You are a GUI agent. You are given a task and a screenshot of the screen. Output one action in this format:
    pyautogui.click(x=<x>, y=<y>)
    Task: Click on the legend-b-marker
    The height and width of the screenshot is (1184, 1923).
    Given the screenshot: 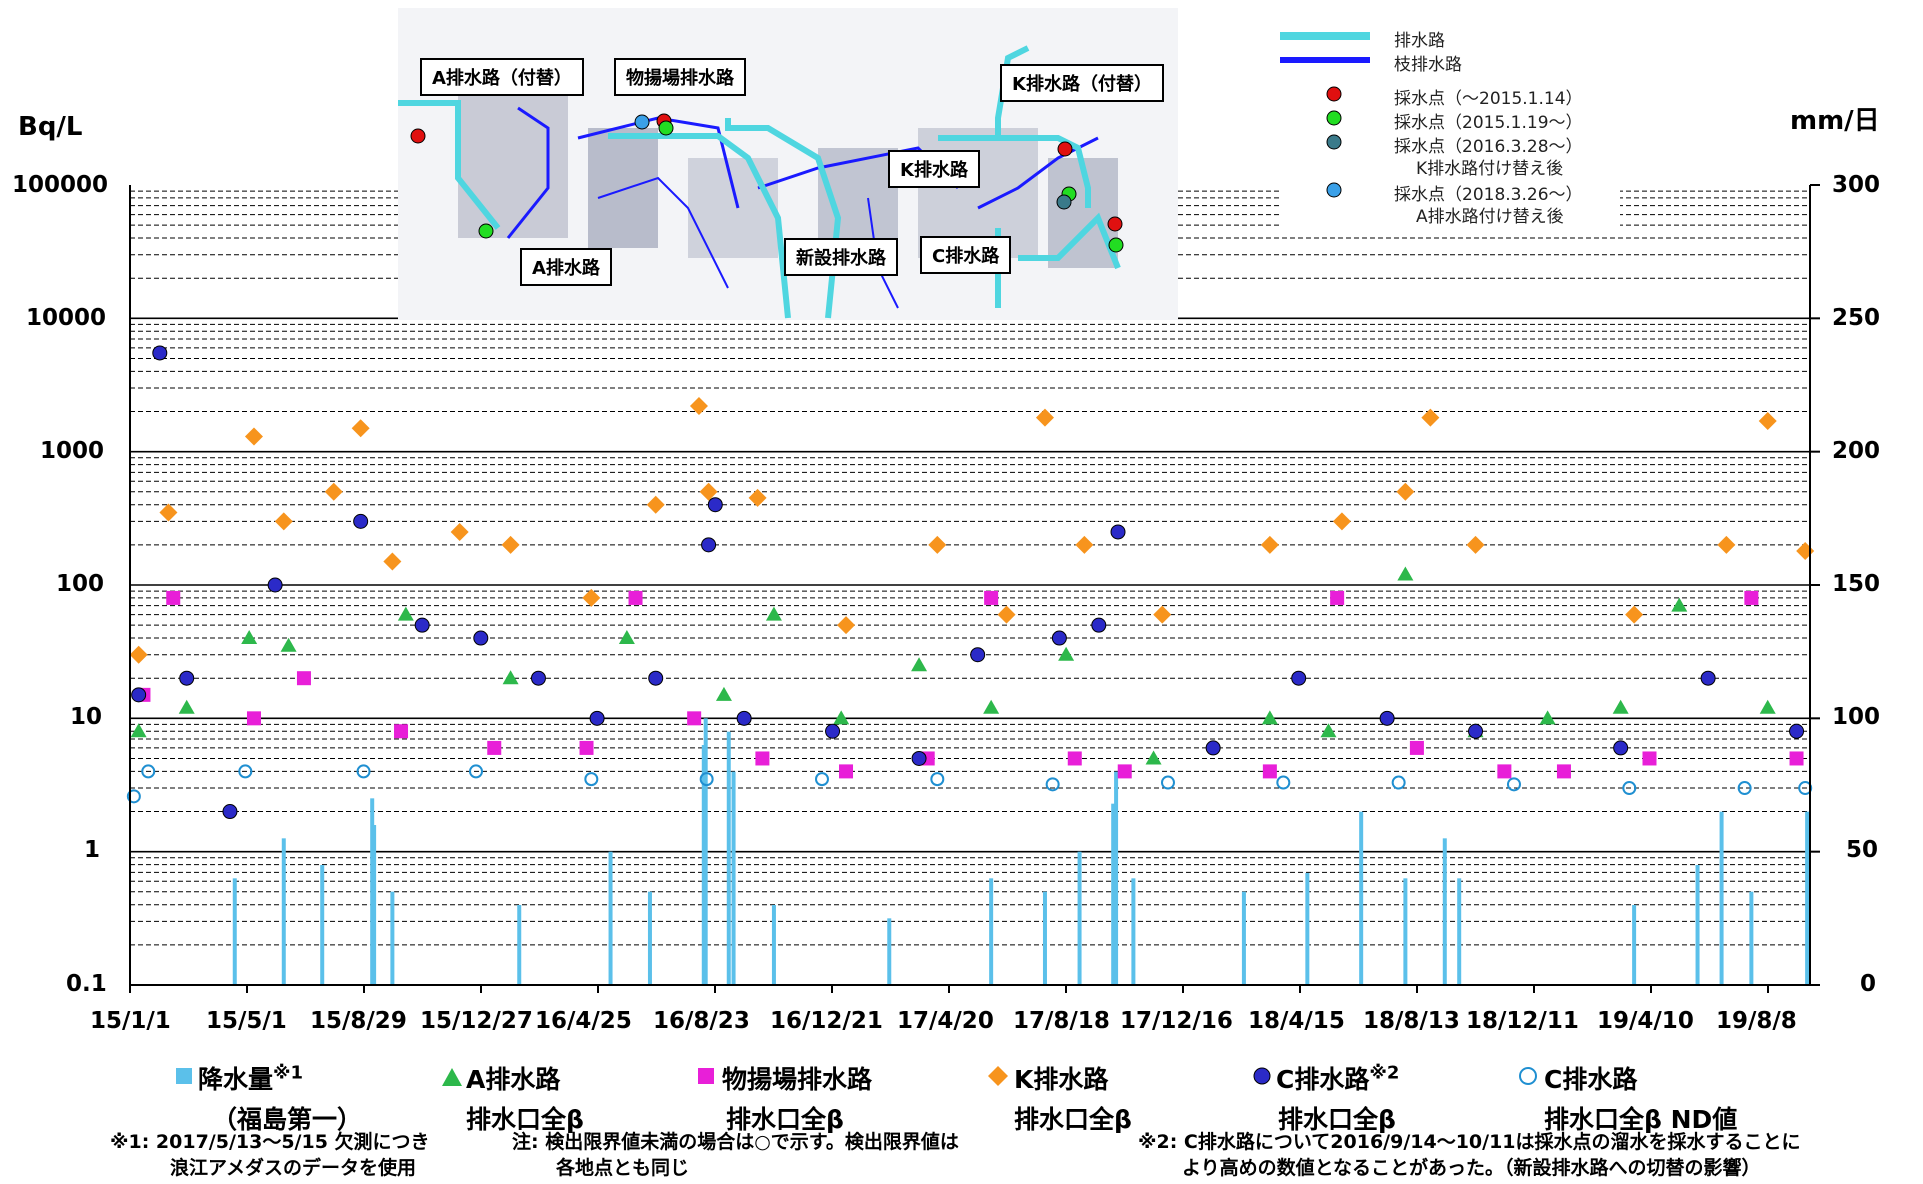 What is the action you would take?
    pyautogui.click(x=706, y=1076)
    